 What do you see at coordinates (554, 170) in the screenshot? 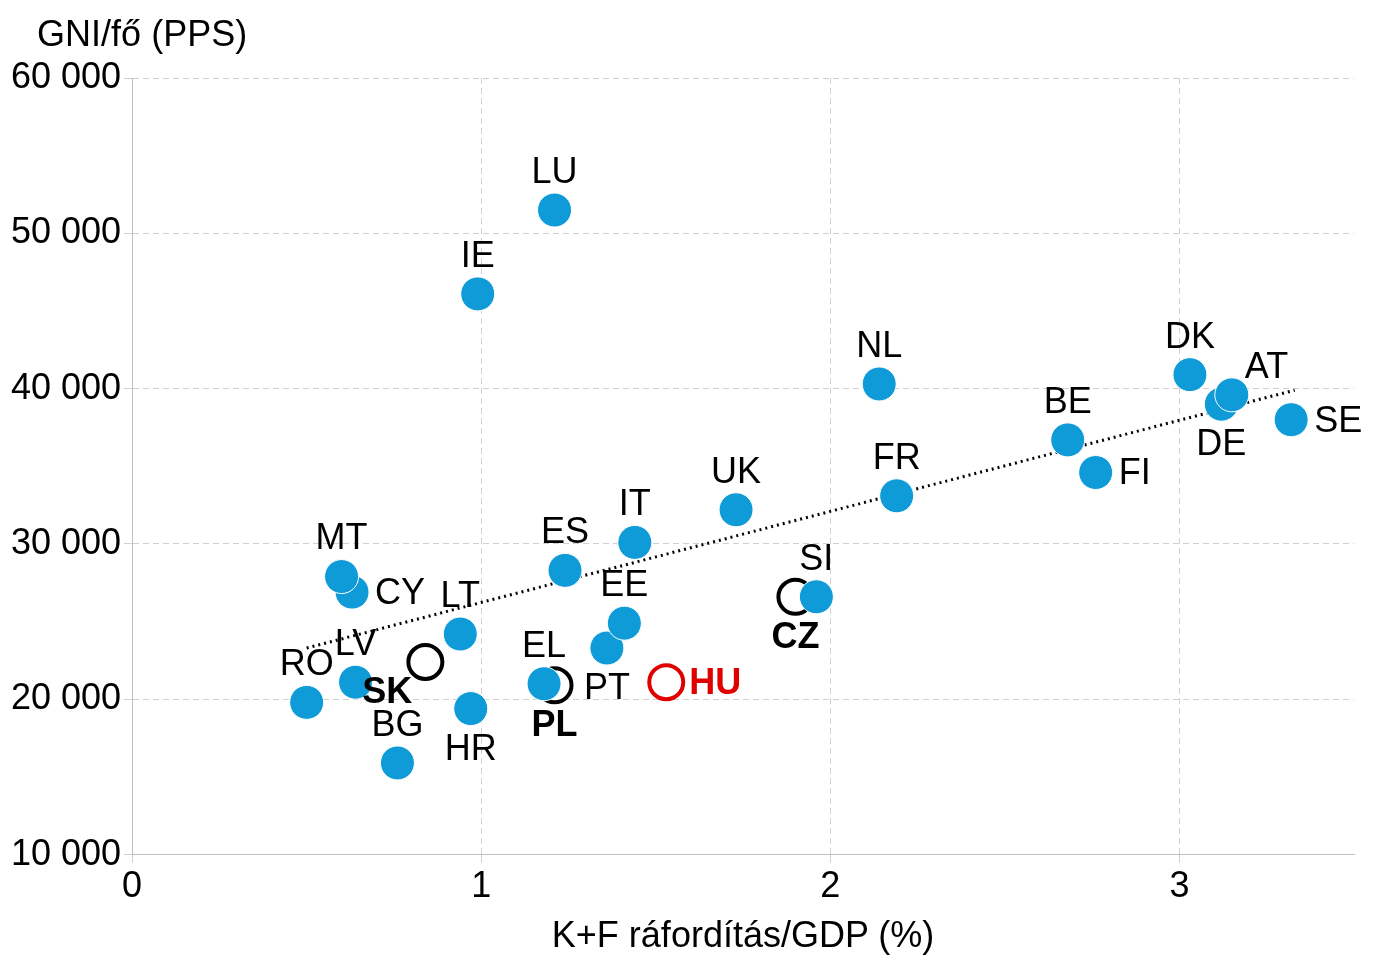
I see `series-label: LU` at bounding box center [554, 170].